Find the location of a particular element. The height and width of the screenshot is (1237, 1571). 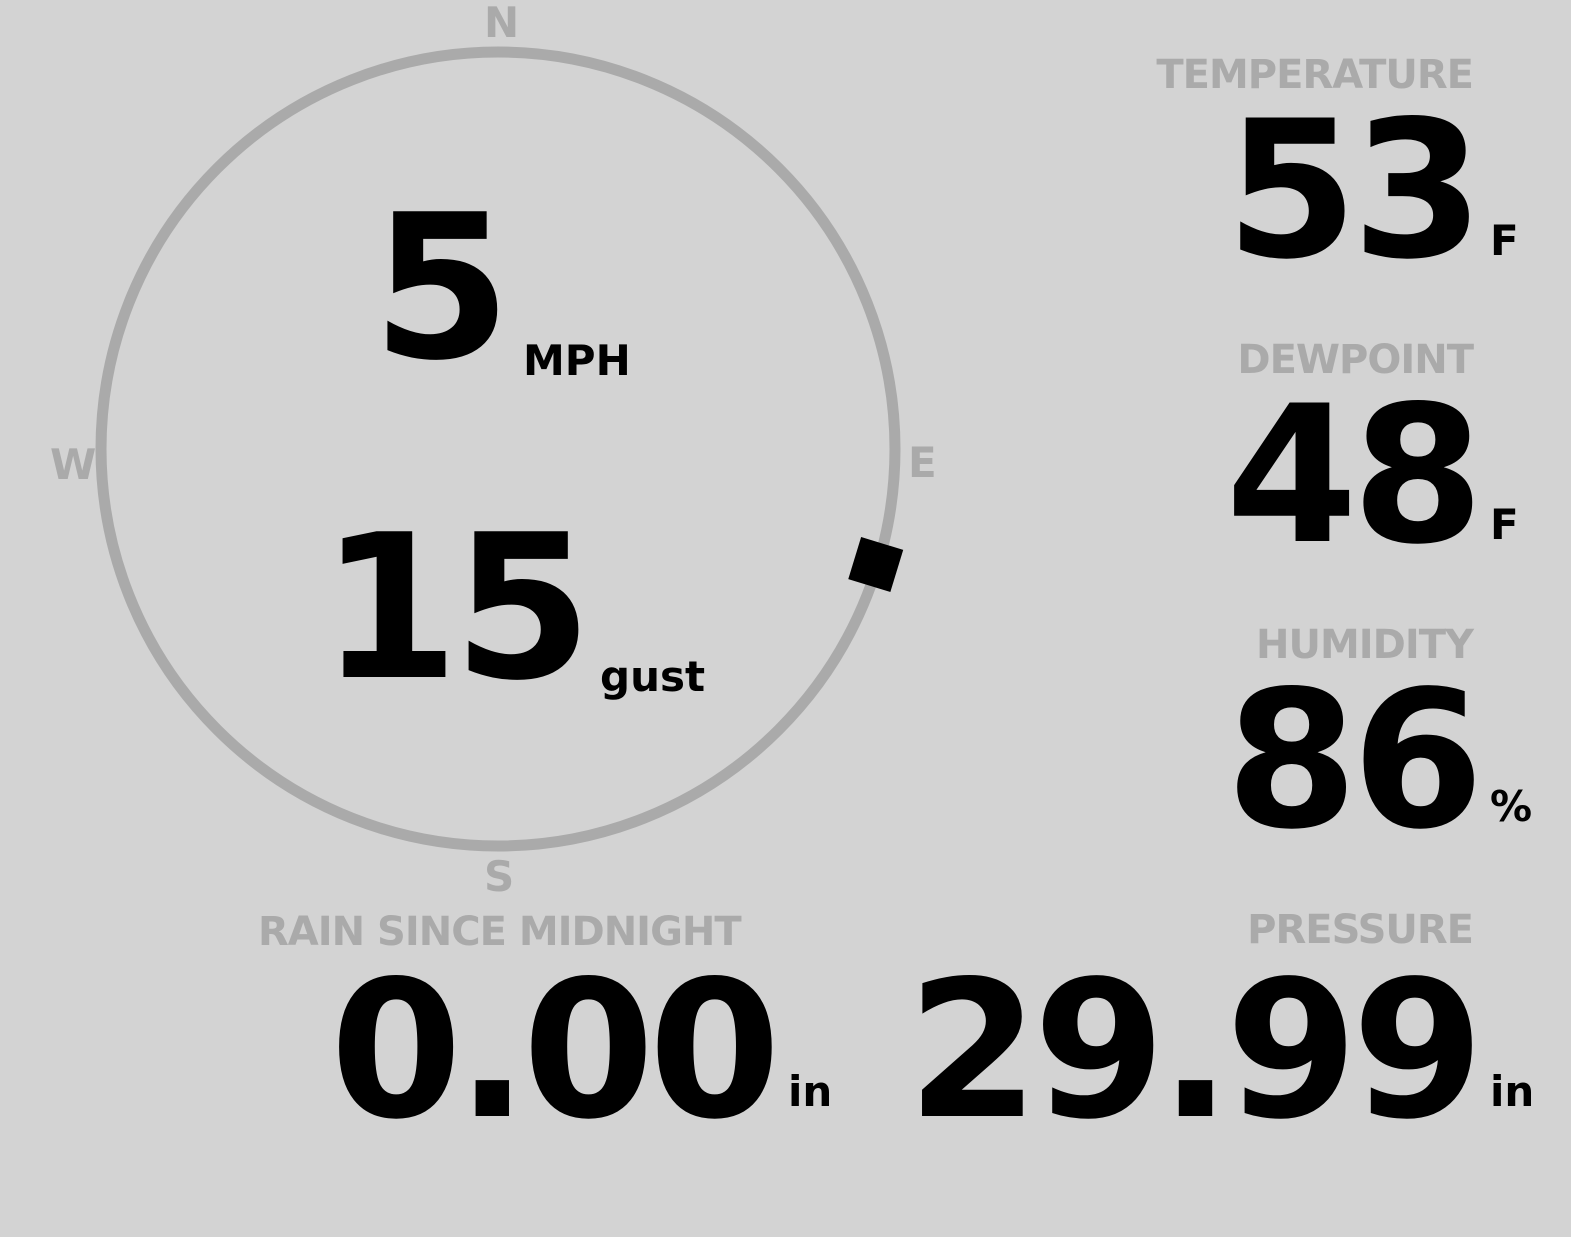

wind-gust-unit: gust is located at coordinates (653, 676).